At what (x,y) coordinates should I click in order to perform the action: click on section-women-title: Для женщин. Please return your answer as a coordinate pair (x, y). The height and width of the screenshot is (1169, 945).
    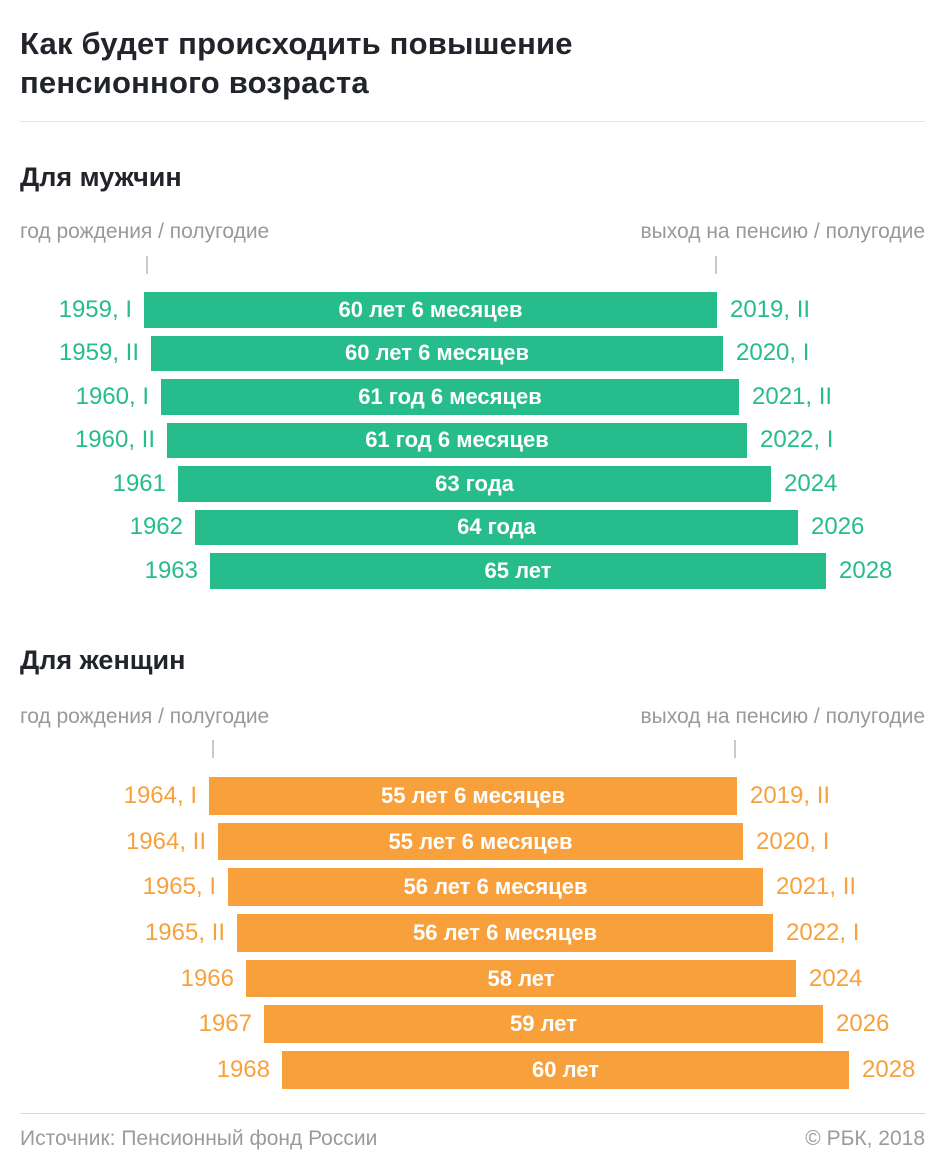
    Looking at the image, I should click on (103, 660).